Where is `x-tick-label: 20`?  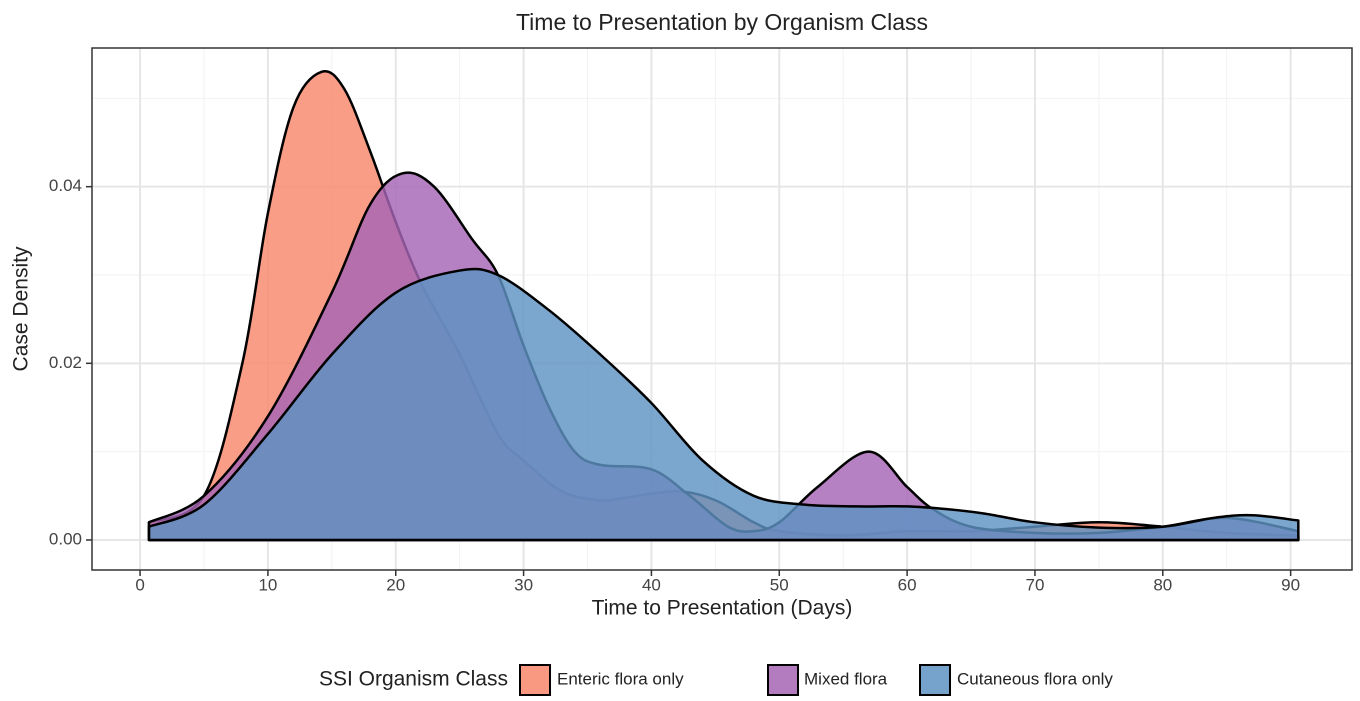 x-tick-label: 20 is located at coordinates (395, 584).